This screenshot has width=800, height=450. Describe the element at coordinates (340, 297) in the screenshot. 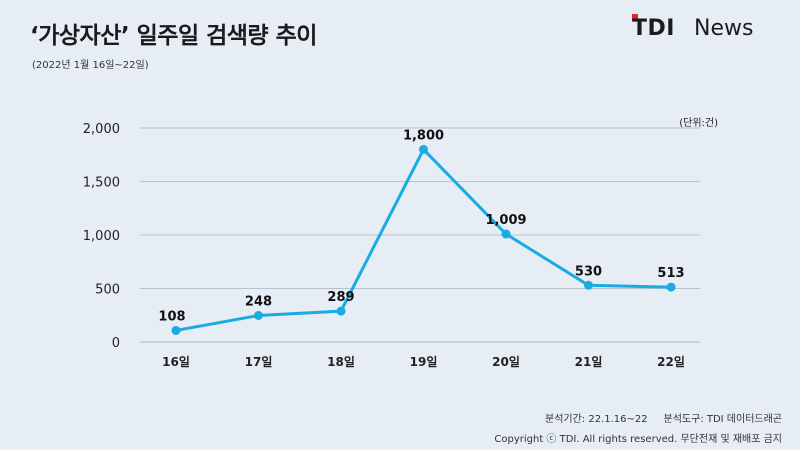

I see `data-label: 289` at that location.